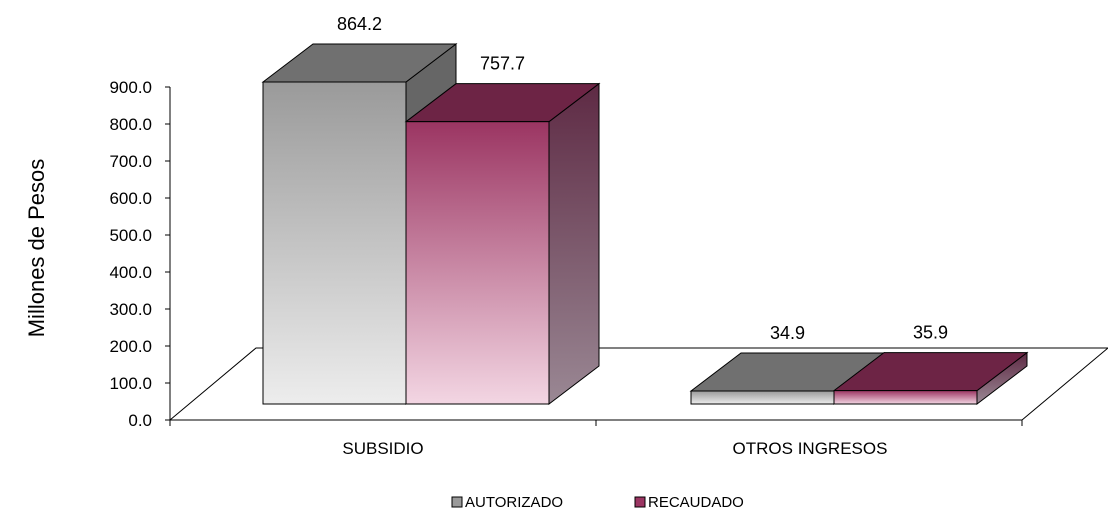 The image size is (1108, 512). What do you see at coordinates (36, 248) in the screenshot?
I see `y-axis-label: Millones de Pesos` at bounding box center [36, 248].